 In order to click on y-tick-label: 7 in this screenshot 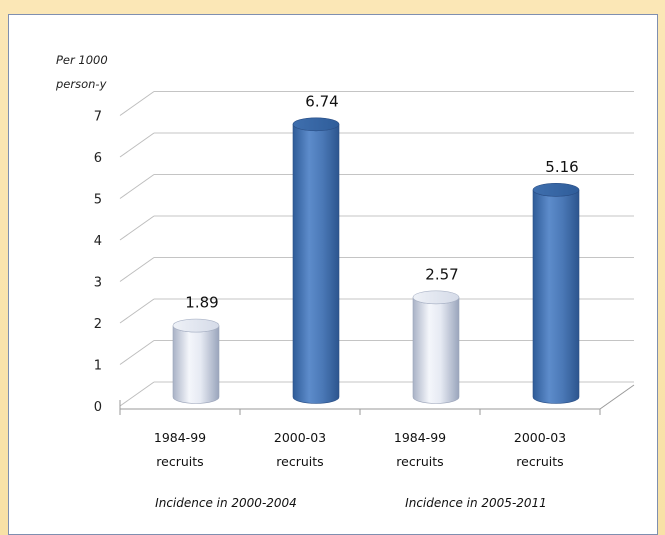, I will do `click(98, 117)`.